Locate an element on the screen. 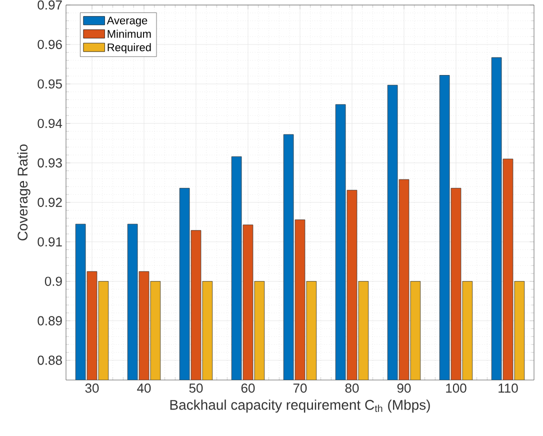 The image size is (543, 436). y-tick-label: 0.94 is located at coordinates (50, 123).